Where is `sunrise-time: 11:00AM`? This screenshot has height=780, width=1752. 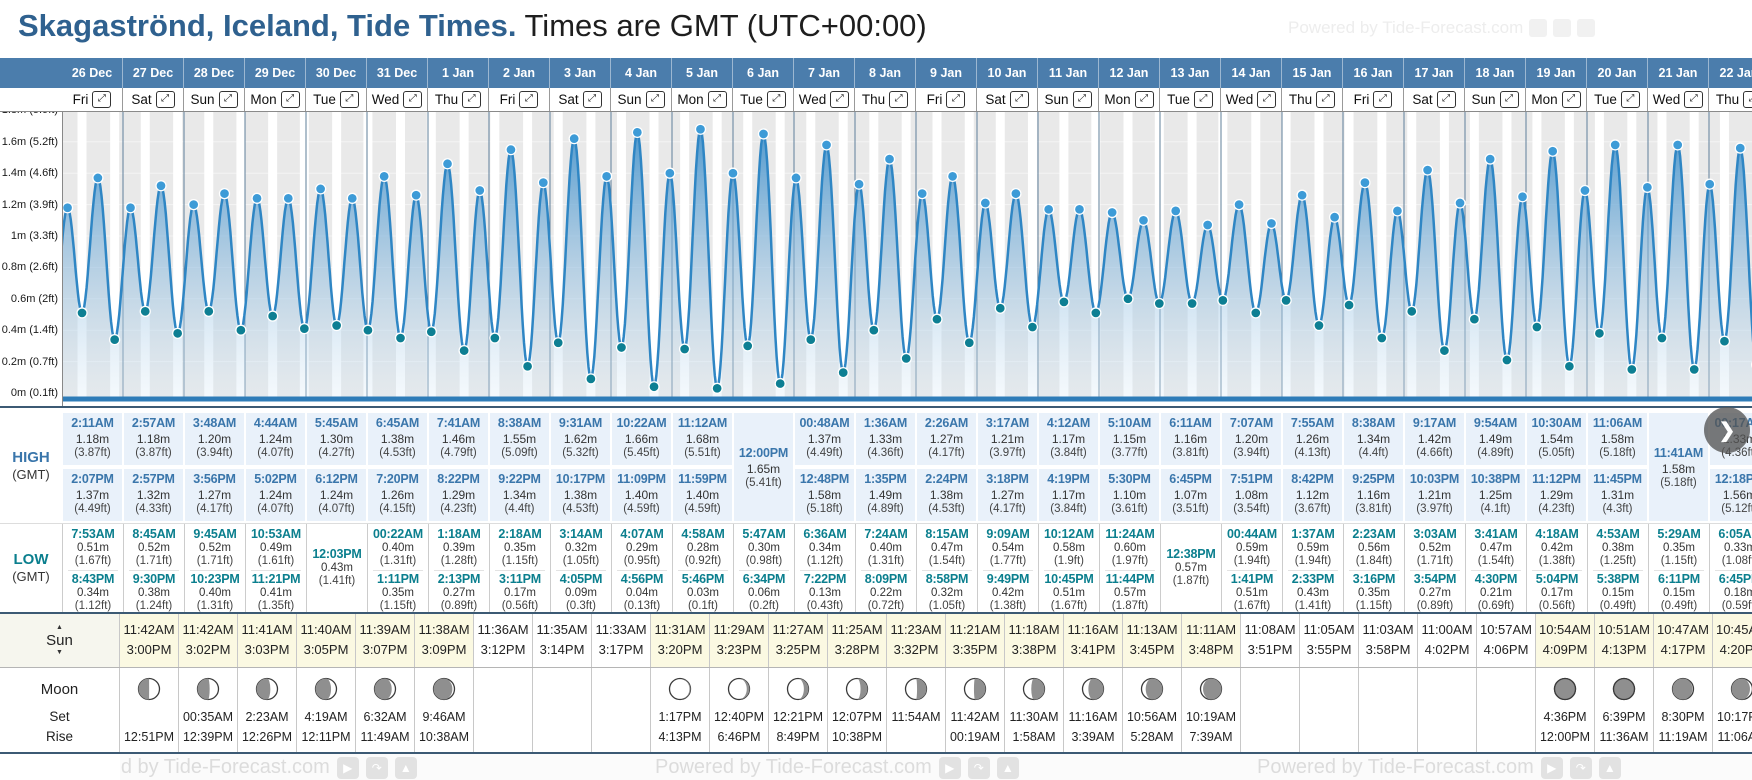
sunrise-time: 11:00AM is located at coordinates (1447, 629).